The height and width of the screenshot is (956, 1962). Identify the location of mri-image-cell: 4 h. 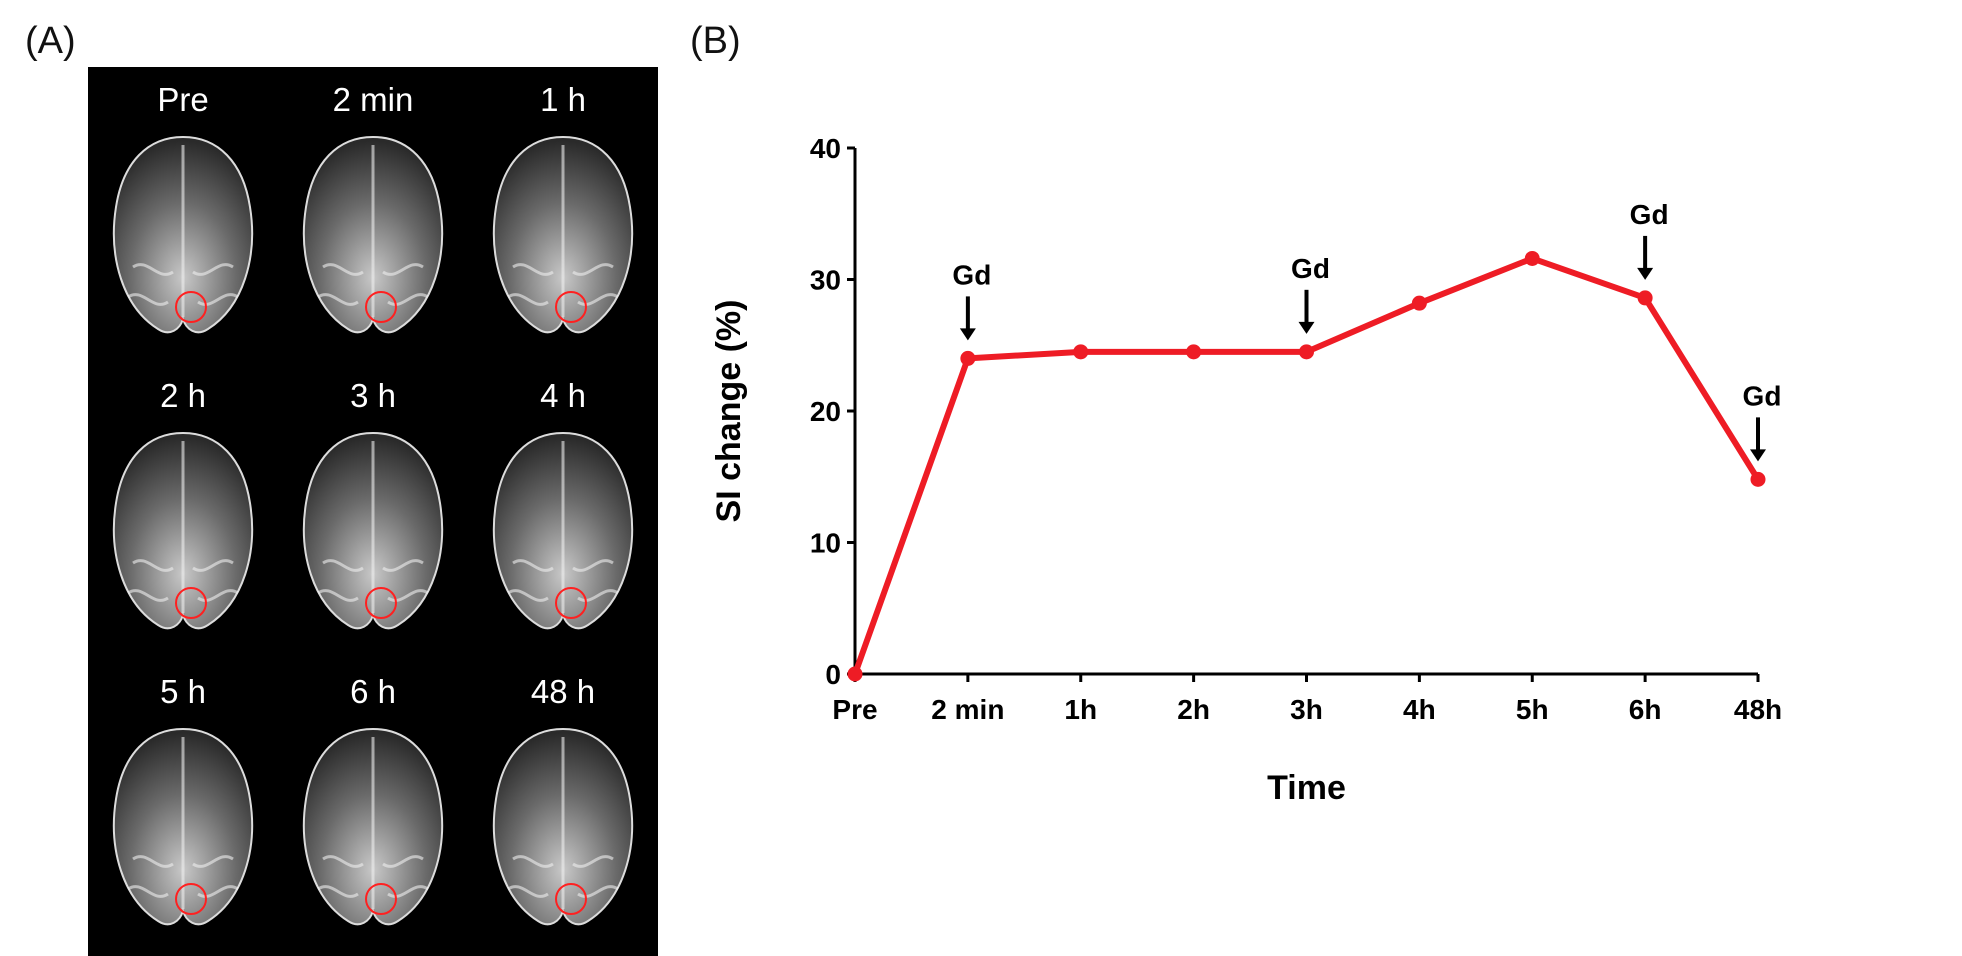
(563, 511).